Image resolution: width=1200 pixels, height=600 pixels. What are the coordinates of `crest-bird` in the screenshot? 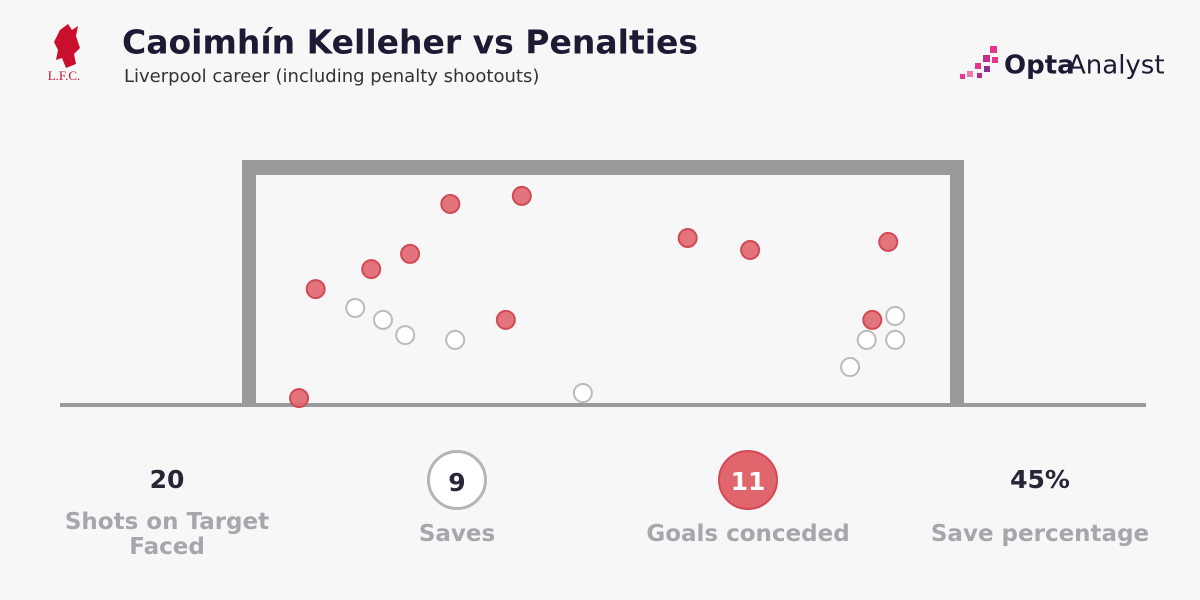 It's located at (67, 46).